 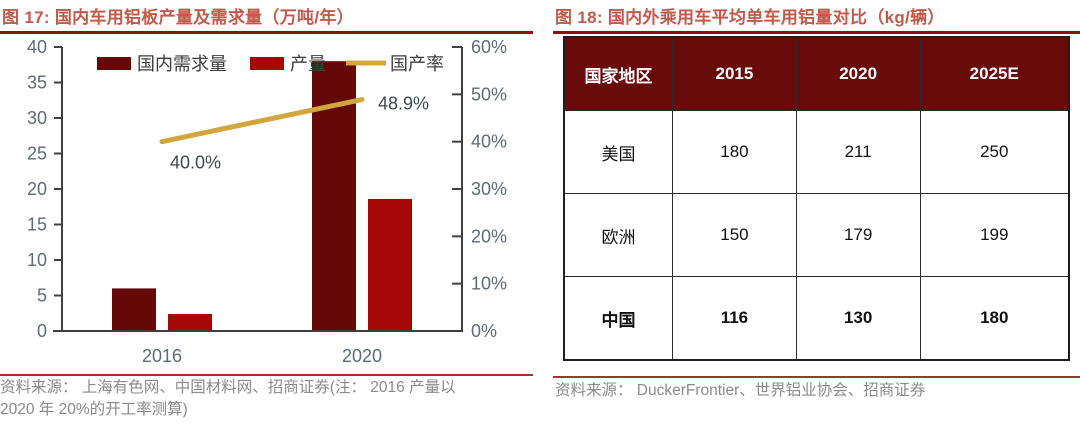 What do you see at coordinates (618, 73) in the screenshot?
I see `table-header-cell: 国家地区` at bounding box center [618, 73].